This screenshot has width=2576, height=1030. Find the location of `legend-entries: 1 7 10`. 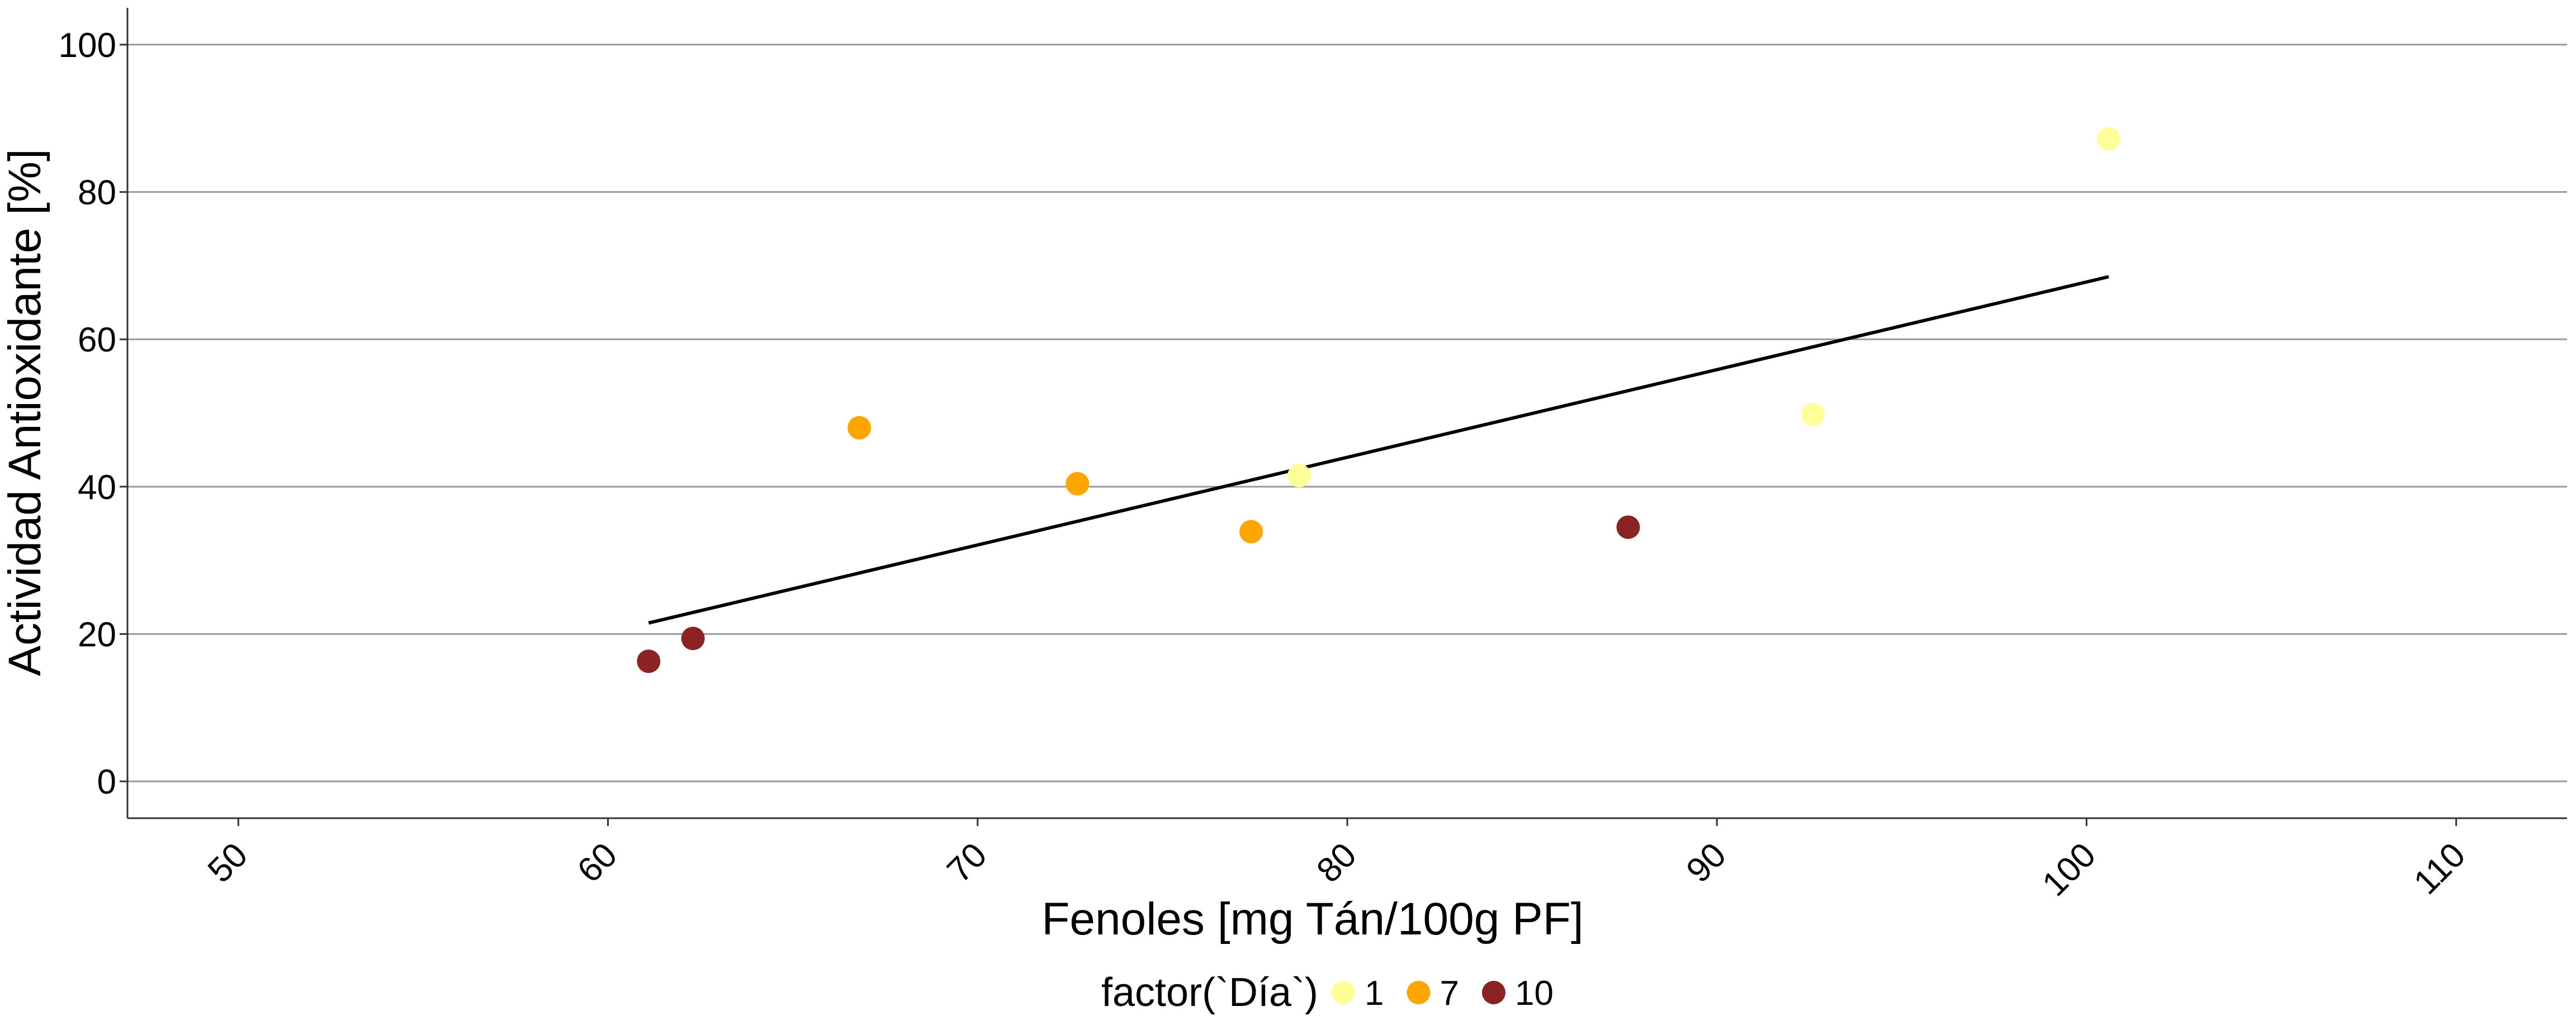

legend-entries: 1 7 10 is located at coordinates (1443, 994).